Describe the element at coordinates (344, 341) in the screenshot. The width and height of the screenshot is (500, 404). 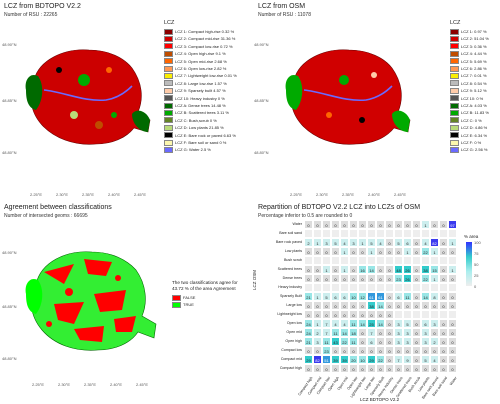
I see `matrix-cell: 22` at that location.